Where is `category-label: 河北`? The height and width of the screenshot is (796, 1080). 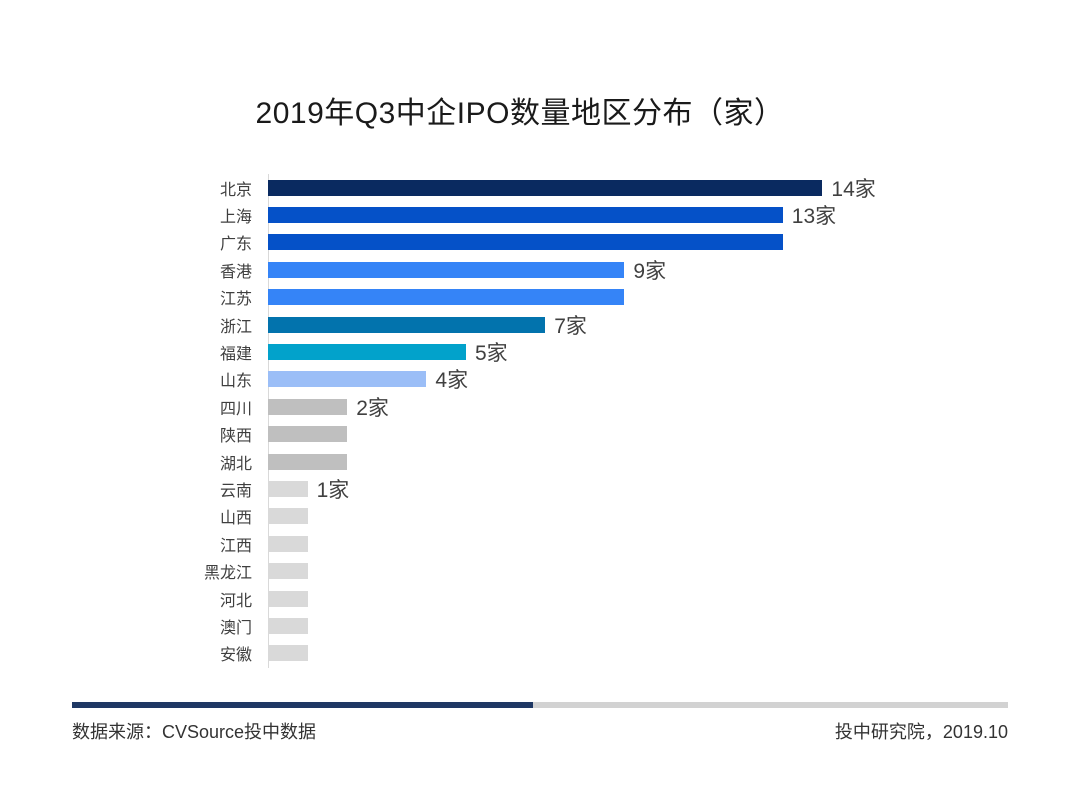
category-label: 河北 is located at coordinates (235, 601).